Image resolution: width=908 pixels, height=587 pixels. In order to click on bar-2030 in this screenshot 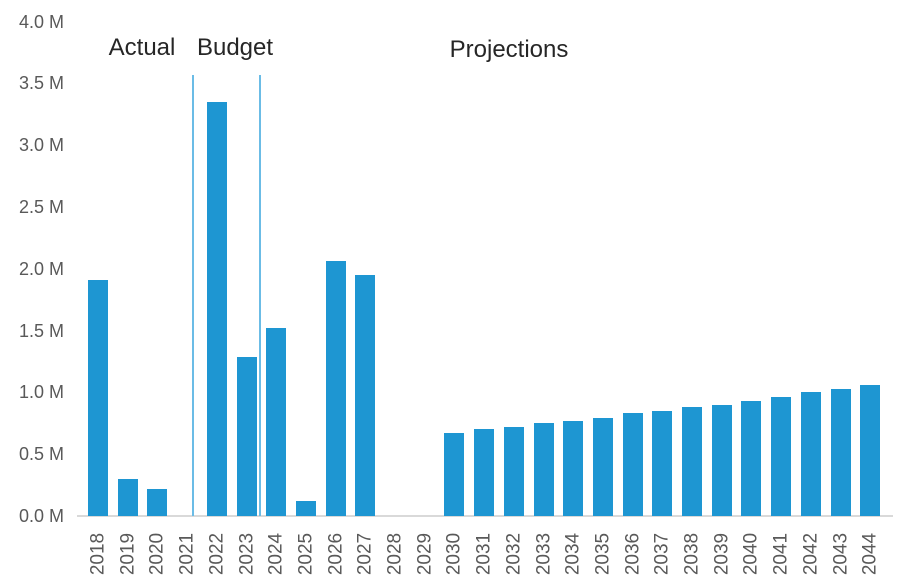, I will do `click(454, 474)`.